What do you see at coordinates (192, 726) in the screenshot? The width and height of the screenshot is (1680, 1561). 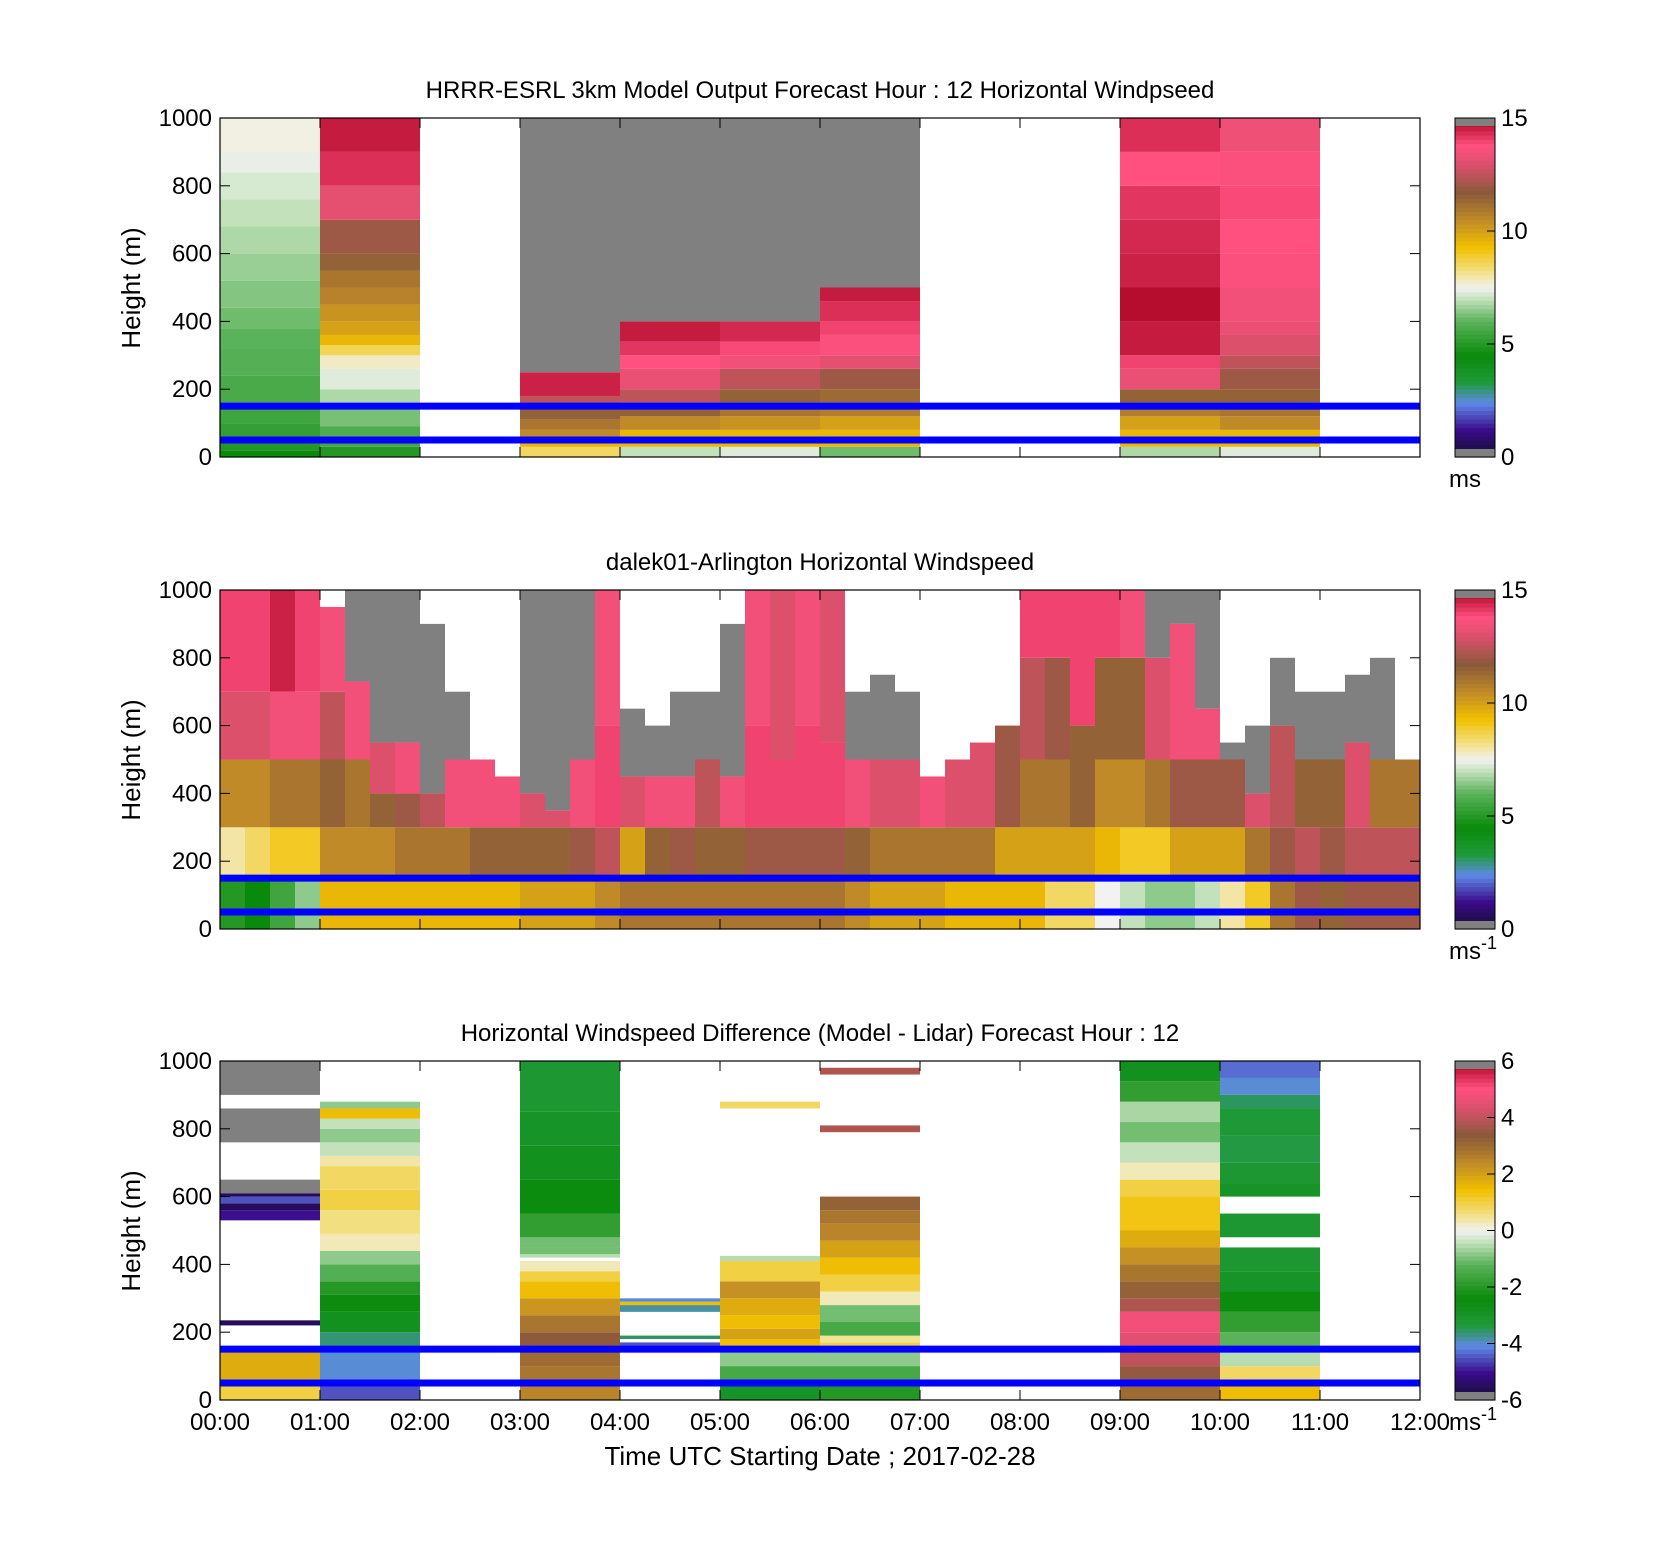 I see `y-tick-label: 600` at bounding box center [192, 726].